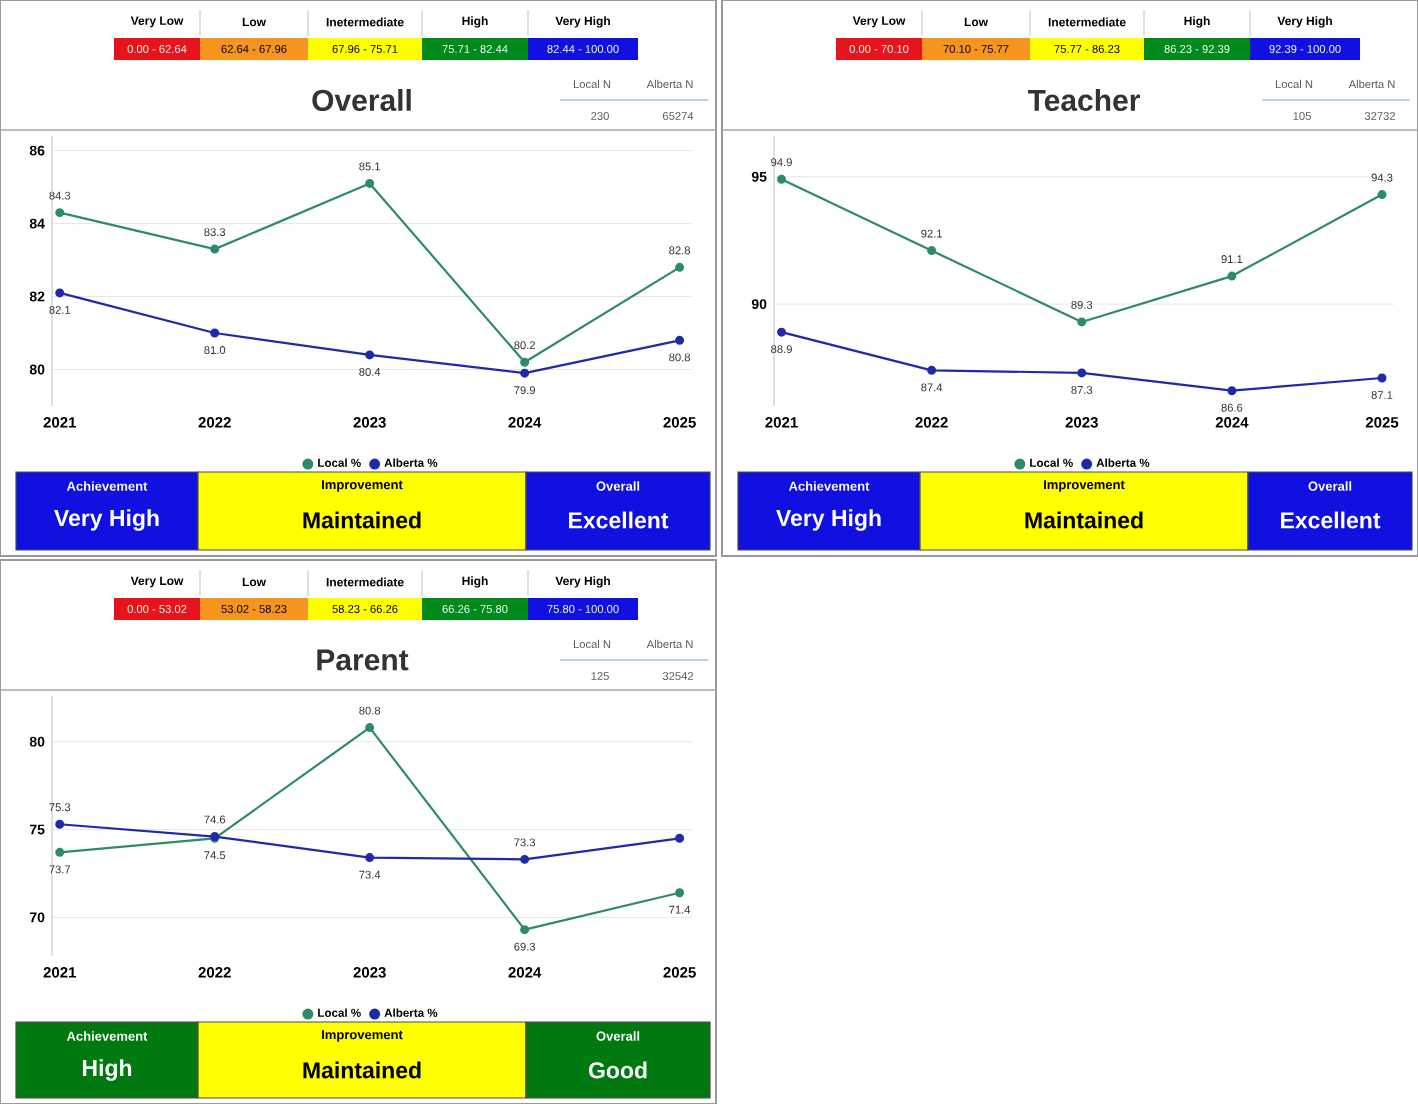 The image size is (1418, 1104). I want to click on chart-title: Overall, so click(361, 99).